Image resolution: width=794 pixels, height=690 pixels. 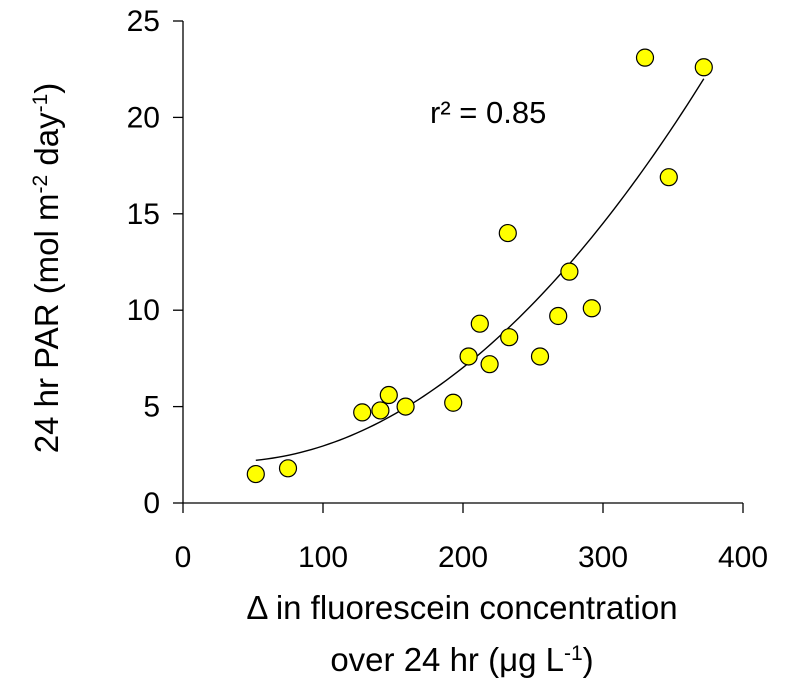 What do you see at coordinates (743, 557) in the screenshot?
I see `x-tick-label: 400` at bounding box center [743, 557].